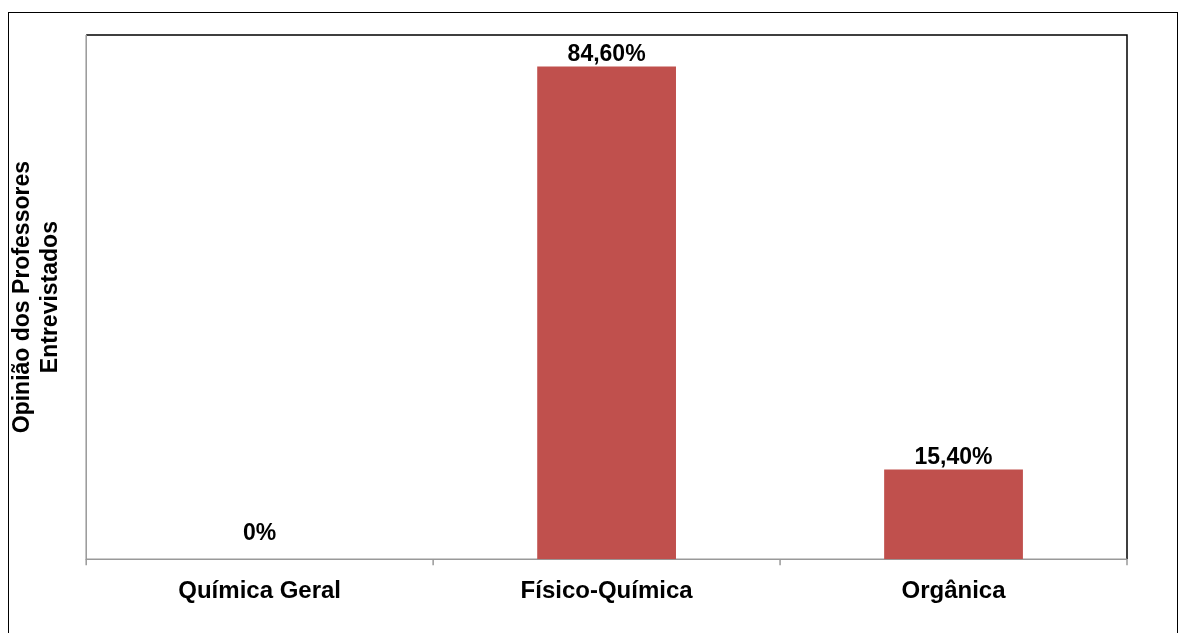 The height and width of the screenshot is (633, 1180). I want to click on data-label: 0%, so click(260, 532).